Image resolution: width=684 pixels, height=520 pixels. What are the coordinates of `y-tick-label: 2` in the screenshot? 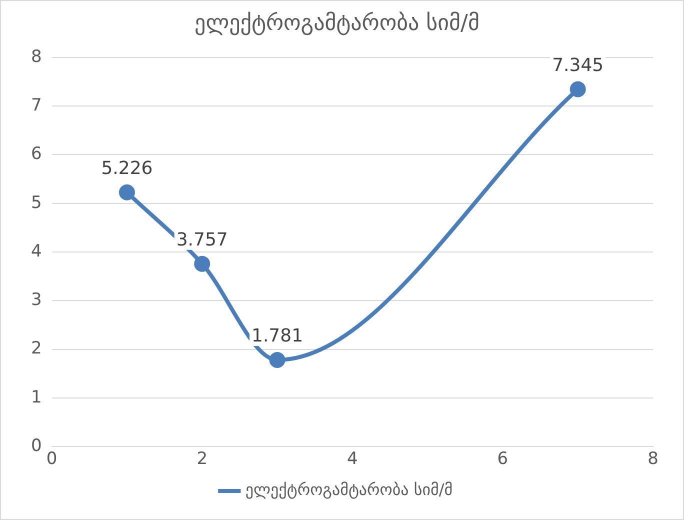 It's located at (36, 348).